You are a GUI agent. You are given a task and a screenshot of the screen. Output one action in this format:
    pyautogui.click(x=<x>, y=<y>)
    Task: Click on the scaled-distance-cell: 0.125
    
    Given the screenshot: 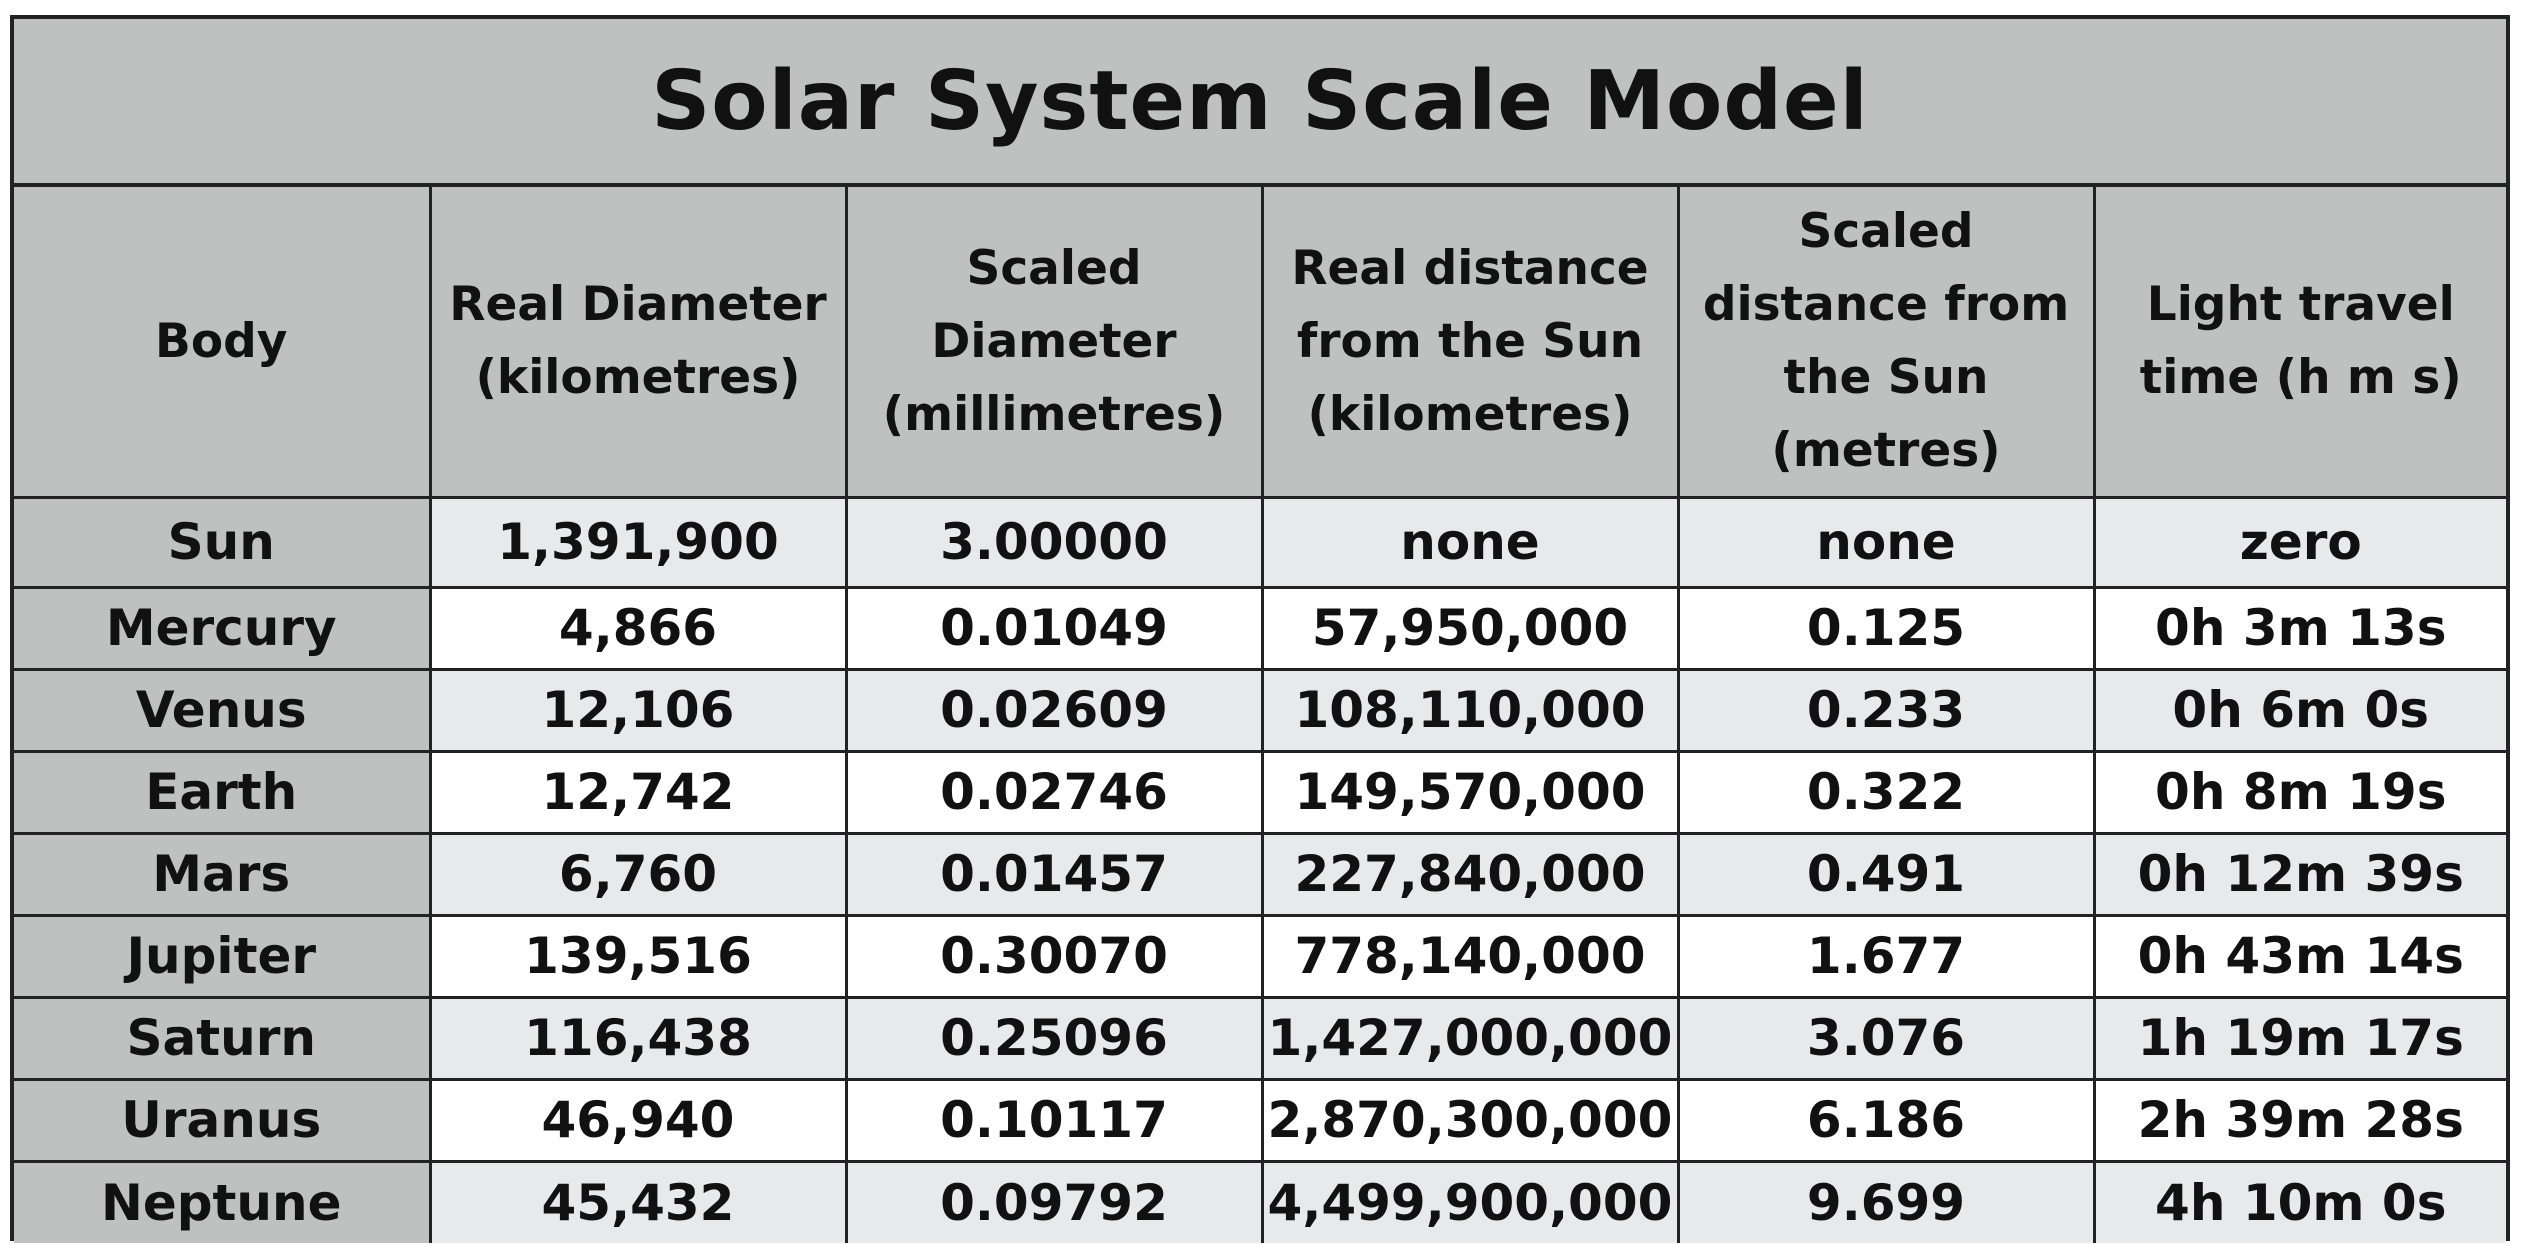 What is the action you would take?
    pyautogui.click(x=1886, y=628)
    